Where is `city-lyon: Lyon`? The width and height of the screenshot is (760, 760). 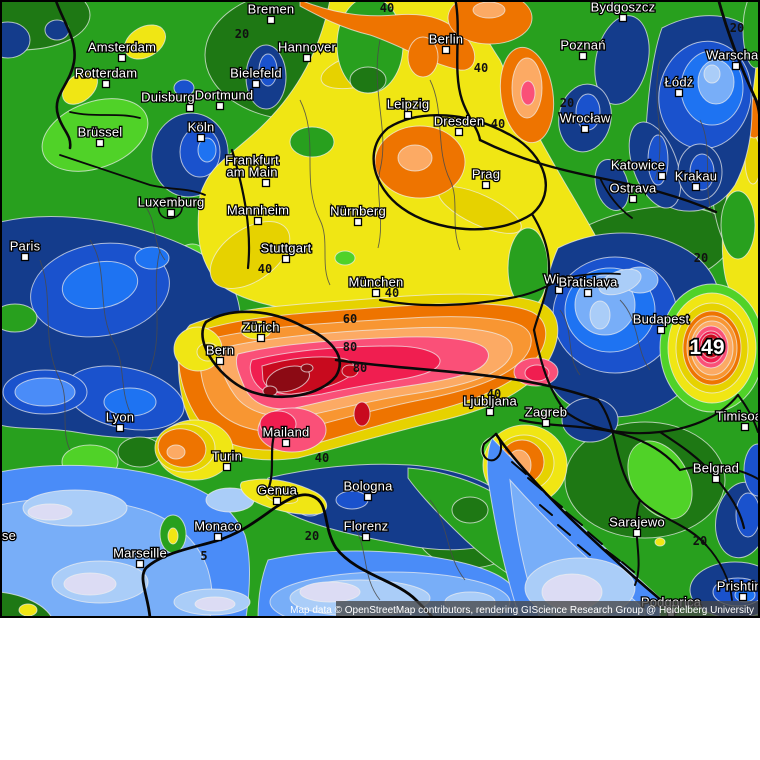 city-lyon: Lyon is located at coordinates (119, 420).